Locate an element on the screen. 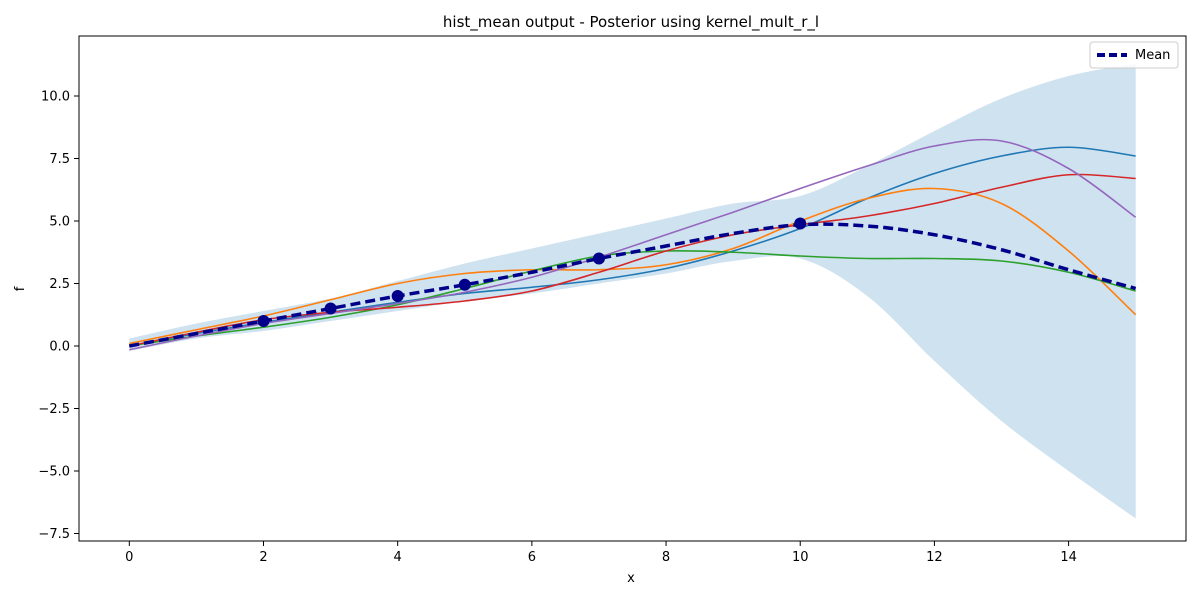 The height and width of the screenshot is (600, 1200). y-tick-label: 5.0 is located at coordinates (59, 222).